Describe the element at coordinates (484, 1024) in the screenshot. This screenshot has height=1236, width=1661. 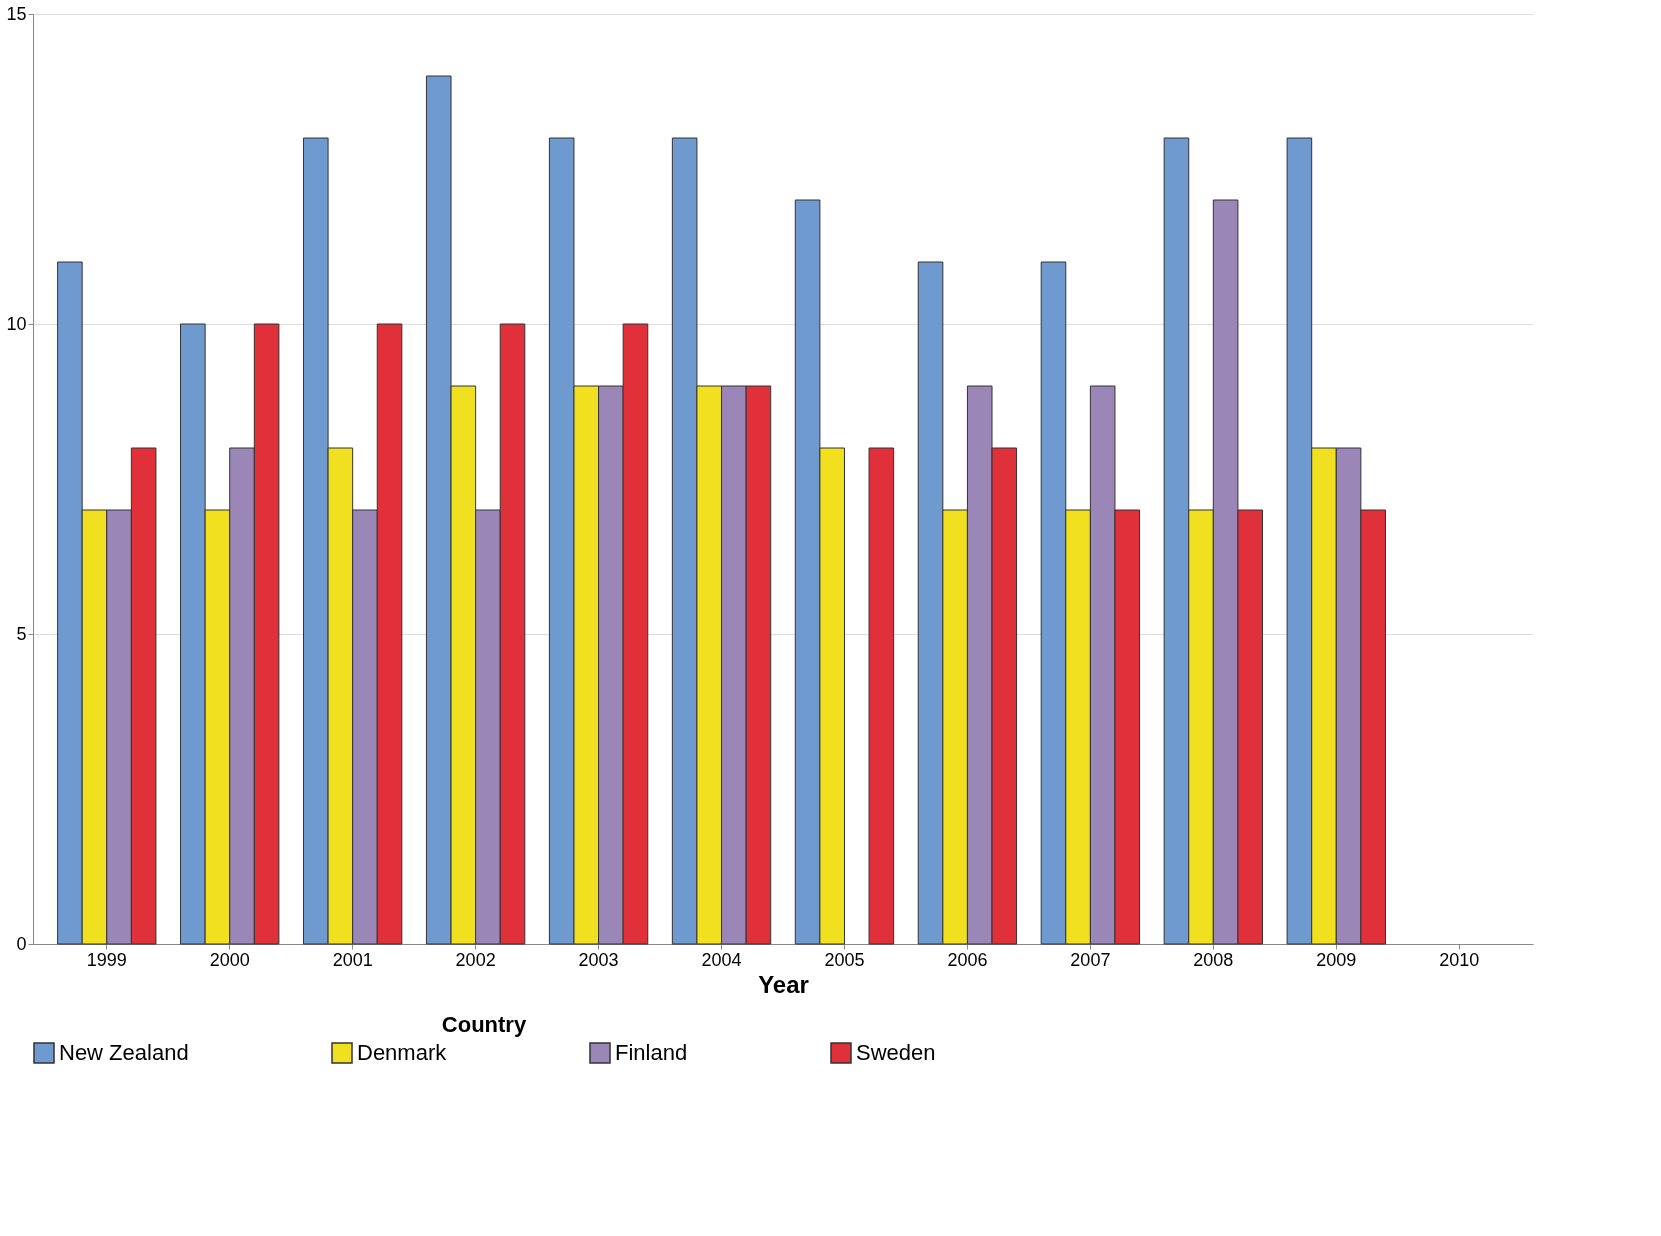
I see `legend-title: Country` at that location.